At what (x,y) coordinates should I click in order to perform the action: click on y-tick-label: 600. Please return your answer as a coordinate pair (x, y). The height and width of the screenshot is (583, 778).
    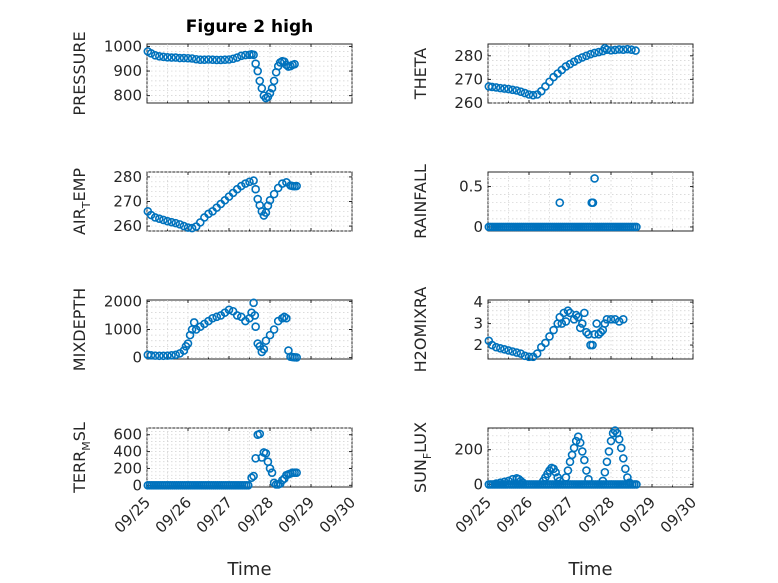
    Looking at the image, I should click on (127, 435).